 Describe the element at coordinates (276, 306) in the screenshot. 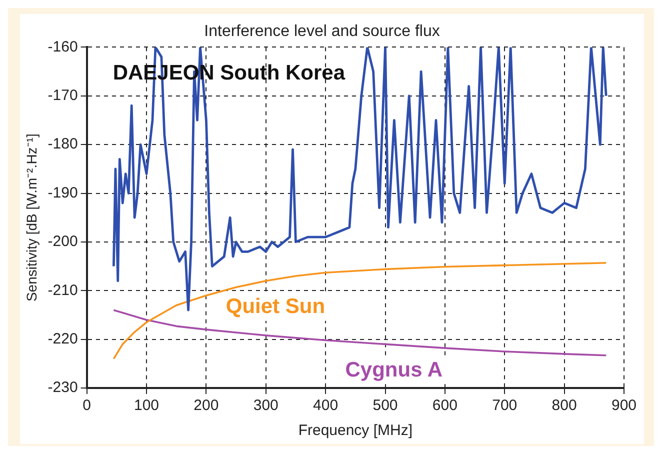

I see `series-label: Quiet Sun` at that location.